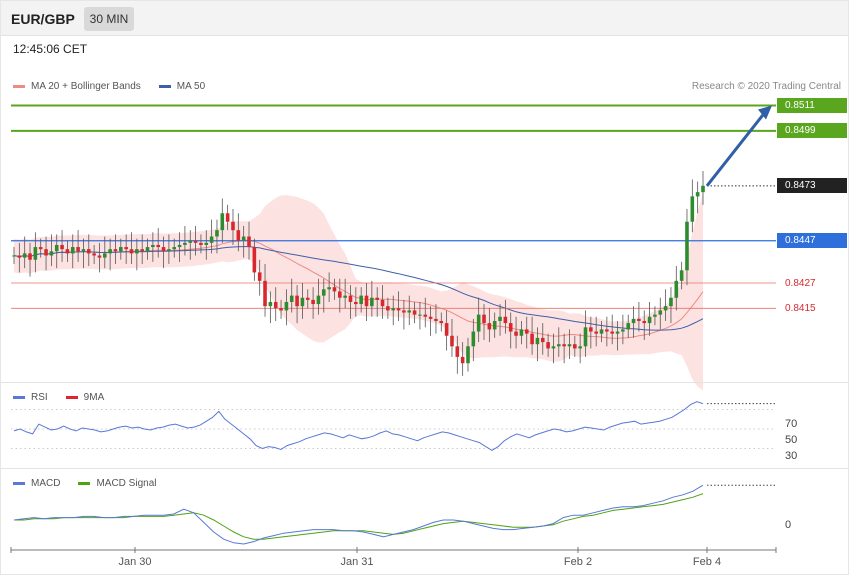  I want to click on x-tick-label: Feb 4, so click(707, 562).